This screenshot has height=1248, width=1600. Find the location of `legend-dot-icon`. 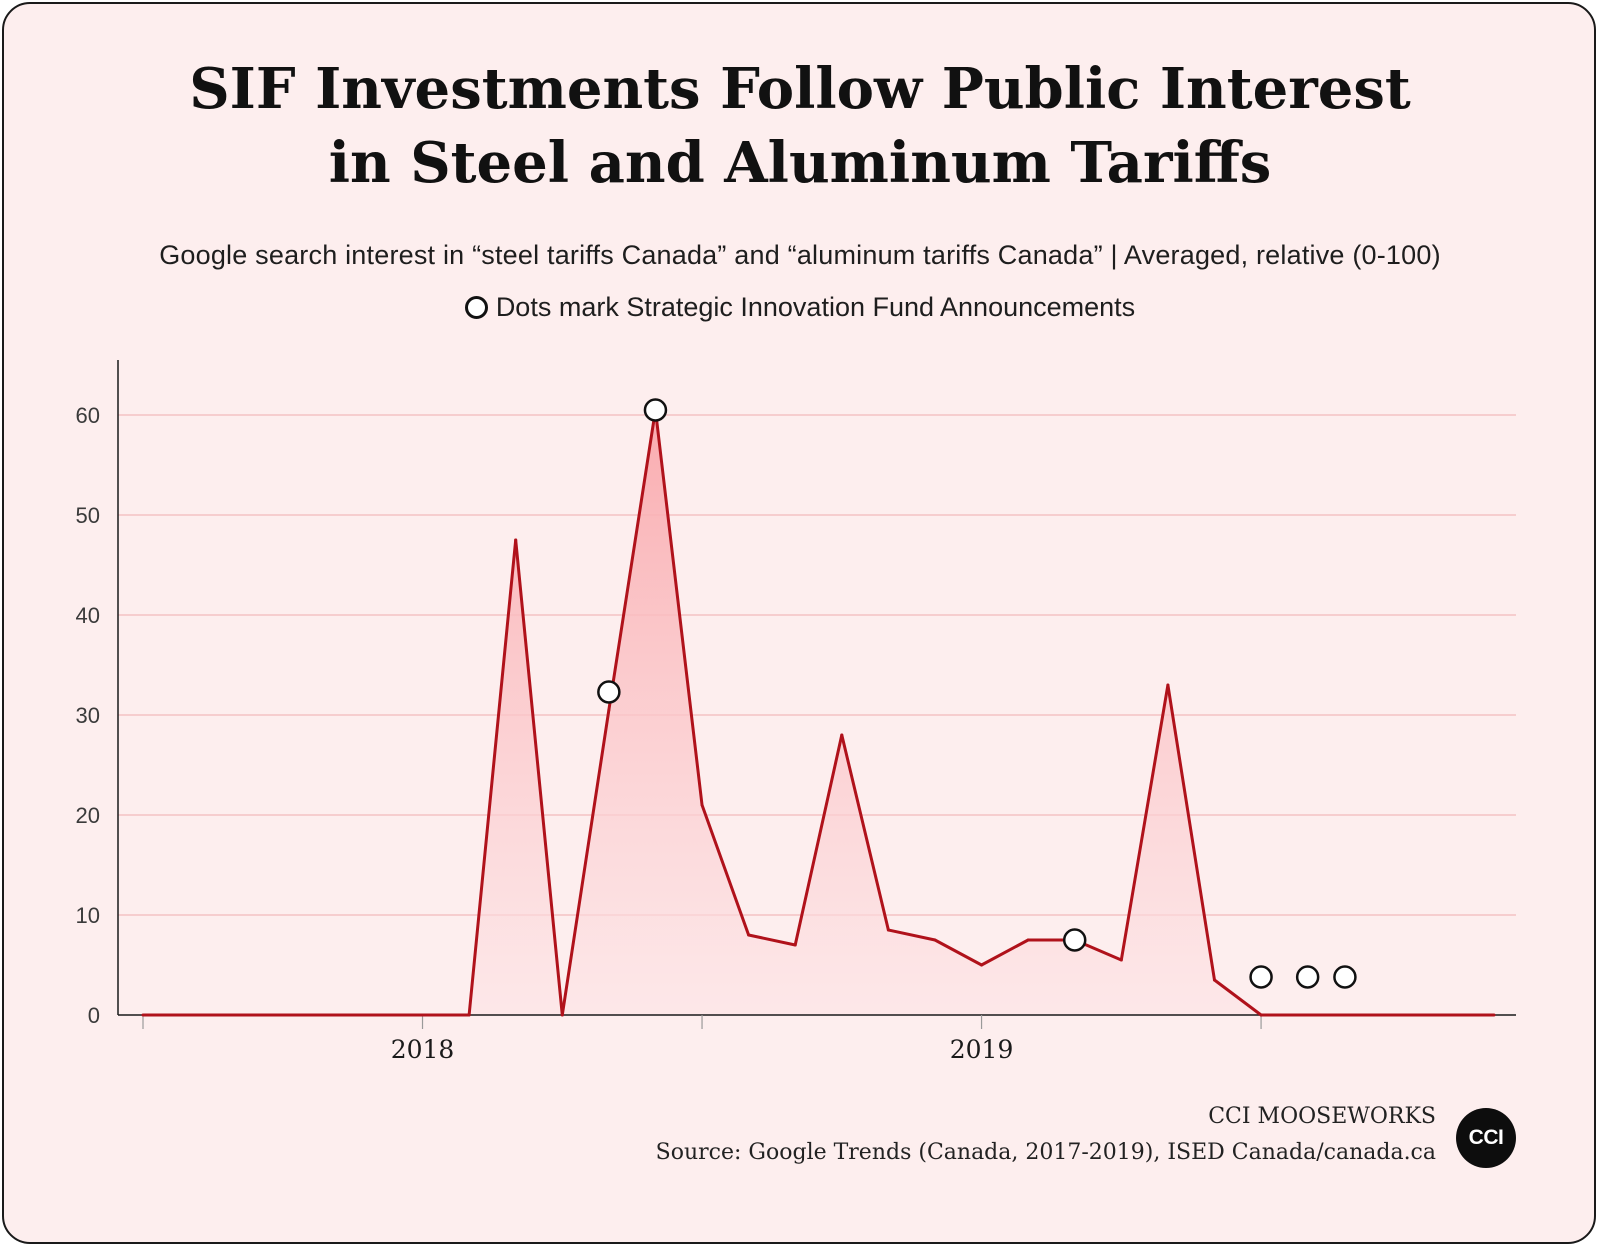

legend-dot-icon is located at coordinates (476, 307).